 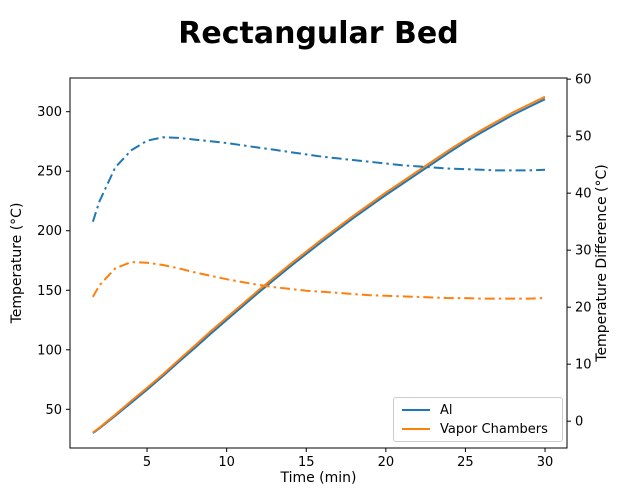 I want to click on x-tick-label: 30, so click(x=545, y=462).